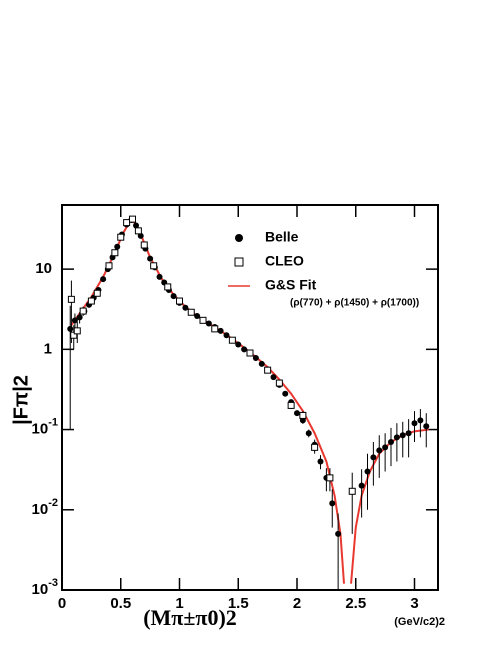 The height and width of the screenshot is (645, 498). What do you see at coordinates (43, 268) in the screenshot?
I see `y-tick-label: 10` at bounding box center [43, 268].